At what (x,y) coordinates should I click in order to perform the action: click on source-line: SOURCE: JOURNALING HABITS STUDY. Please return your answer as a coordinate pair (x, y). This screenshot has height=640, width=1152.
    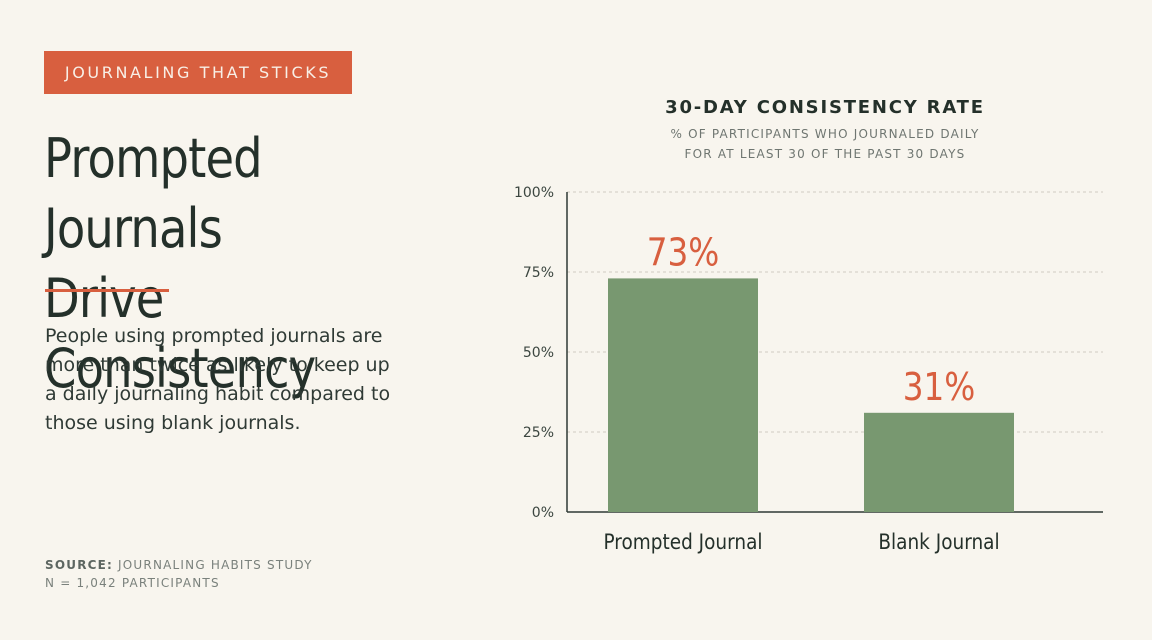
    Looking at the image, I should click on (179, 565).